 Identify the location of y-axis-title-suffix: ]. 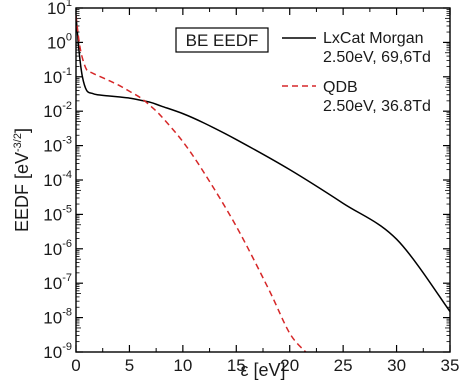
(22, 130).